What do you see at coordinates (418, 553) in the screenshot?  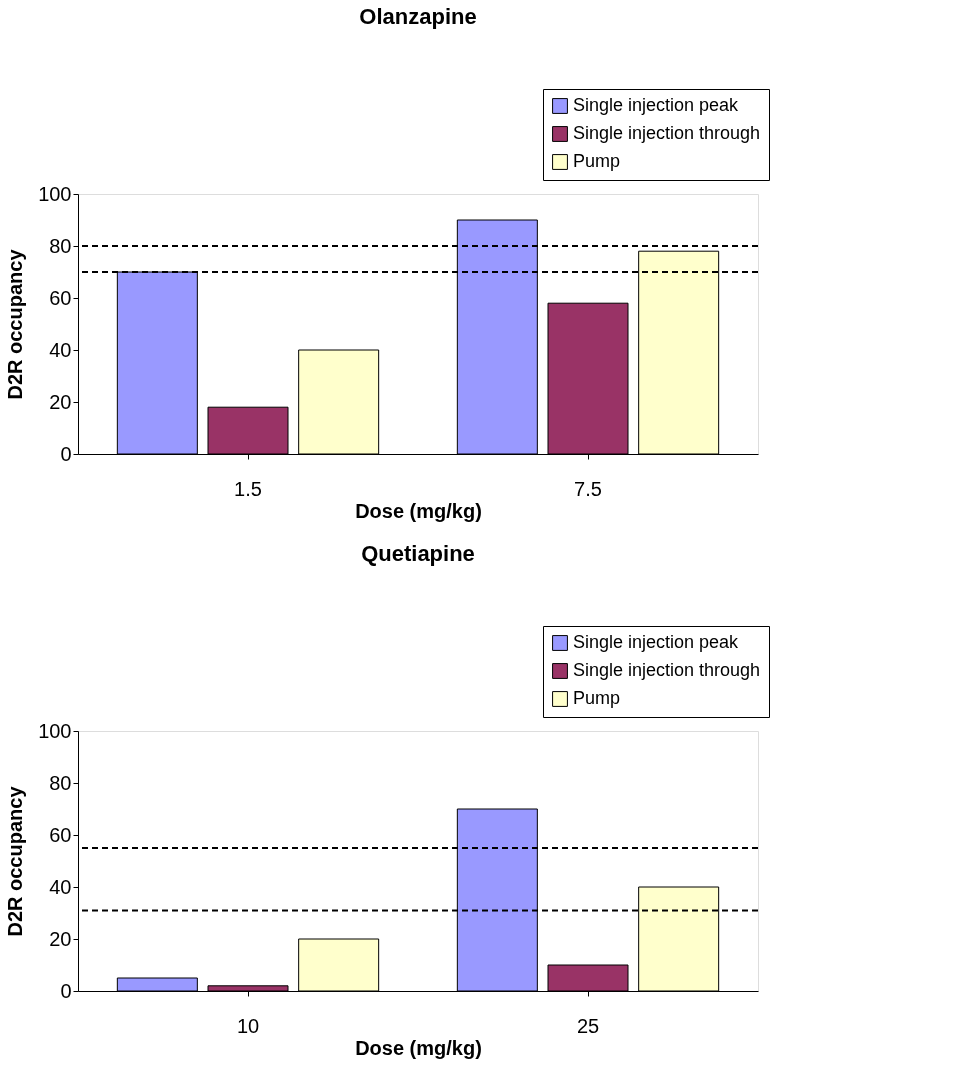 I see `chart-title: Quetiapine` at bounding box center [418, 553].